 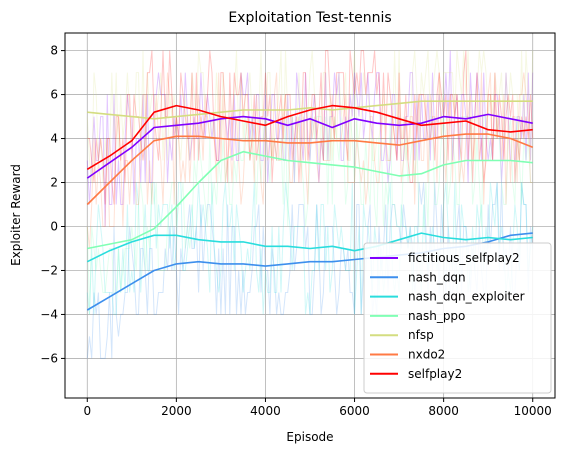 I want to click on chart-title: Exploitation Test-tennis, so click(x=309, y=18).